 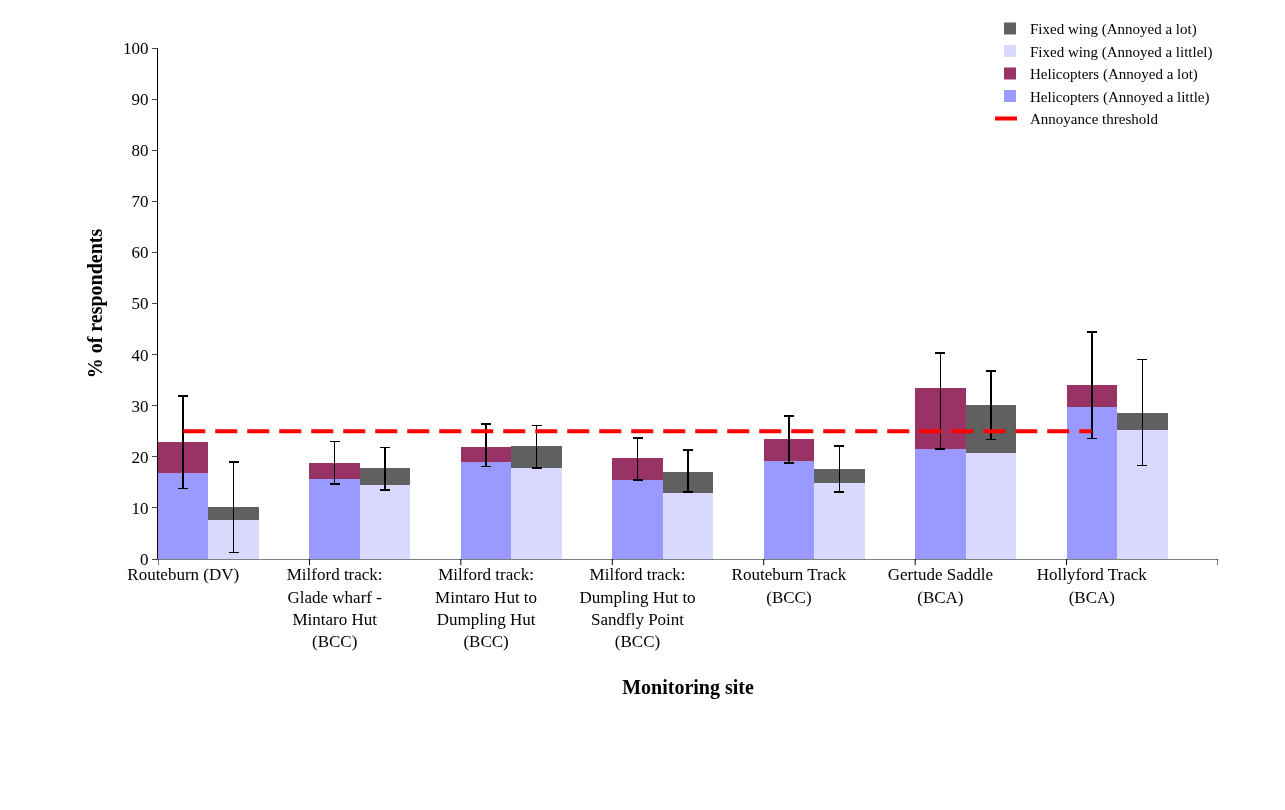 I want to click on y-tick-label: 30, so click(x=140, y=406).